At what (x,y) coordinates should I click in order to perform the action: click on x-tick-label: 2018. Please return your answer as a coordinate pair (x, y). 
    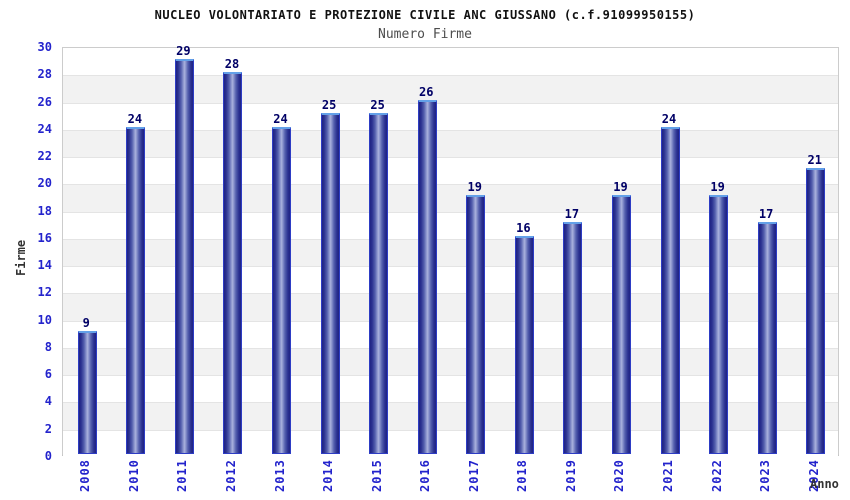
    Looking at the image, I should click on (522, 475).